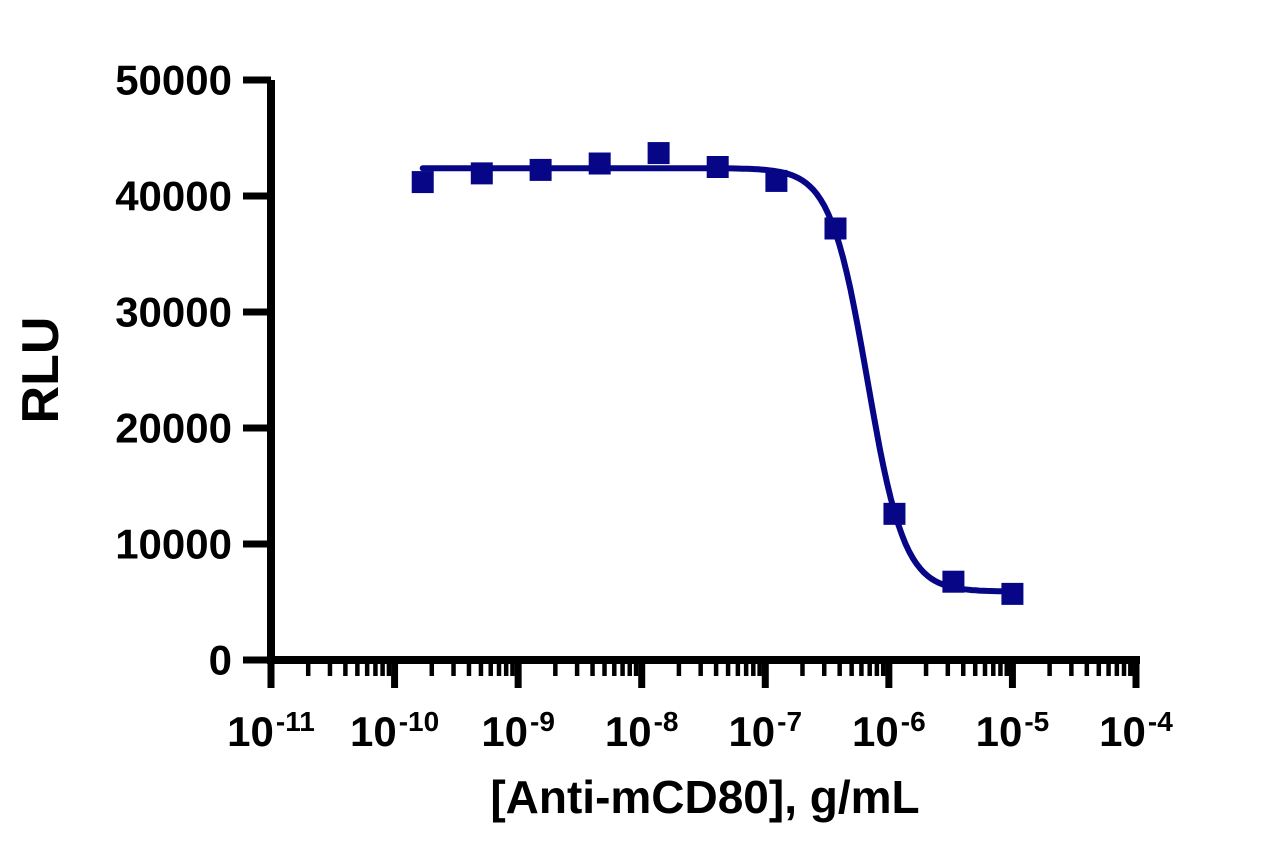 The image size is (1277, 860). What do you see at coordinates (173, 80) in the screenshot?
I see `y-tick-label: 50000` at bounding box center [173, 80].